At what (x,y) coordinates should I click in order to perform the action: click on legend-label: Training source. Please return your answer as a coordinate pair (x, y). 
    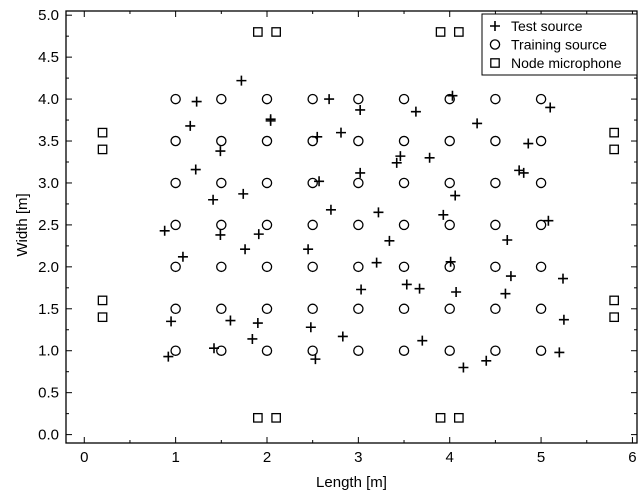
    Looking at the image, I should click on (559, 45).